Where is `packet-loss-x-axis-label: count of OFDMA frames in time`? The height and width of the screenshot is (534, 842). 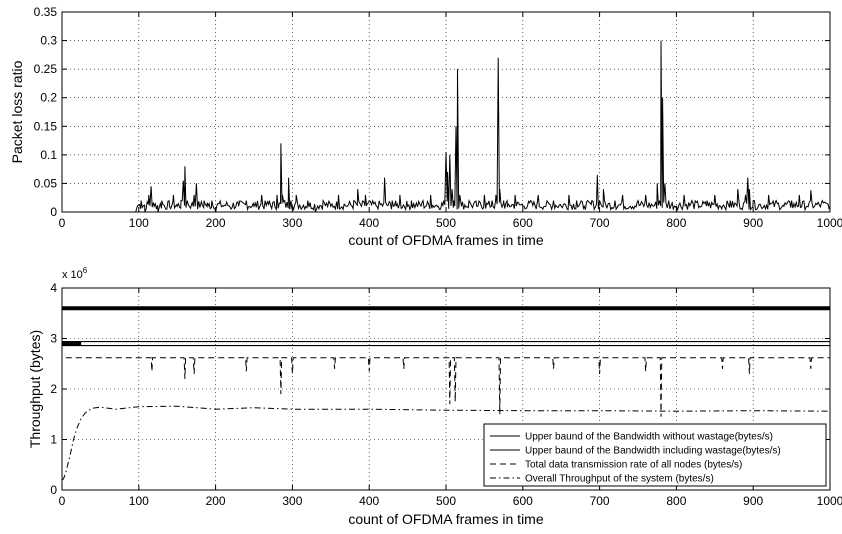
packet-loss-x-axis-label: count of OFDMA frames in time is located at coordinates (445, 240).